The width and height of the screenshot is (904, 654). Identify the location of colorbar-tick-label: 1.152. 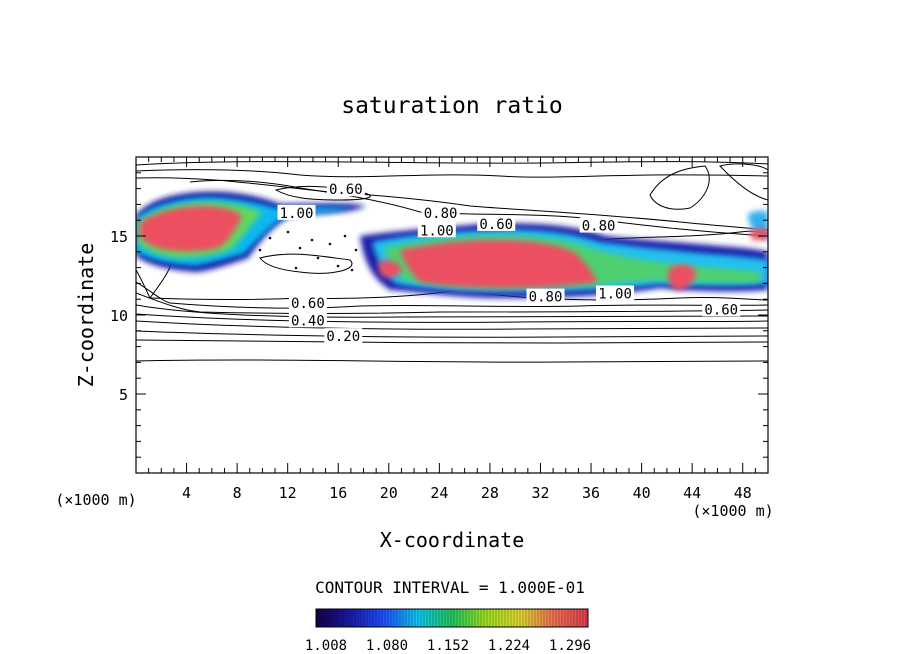
(448, 646).